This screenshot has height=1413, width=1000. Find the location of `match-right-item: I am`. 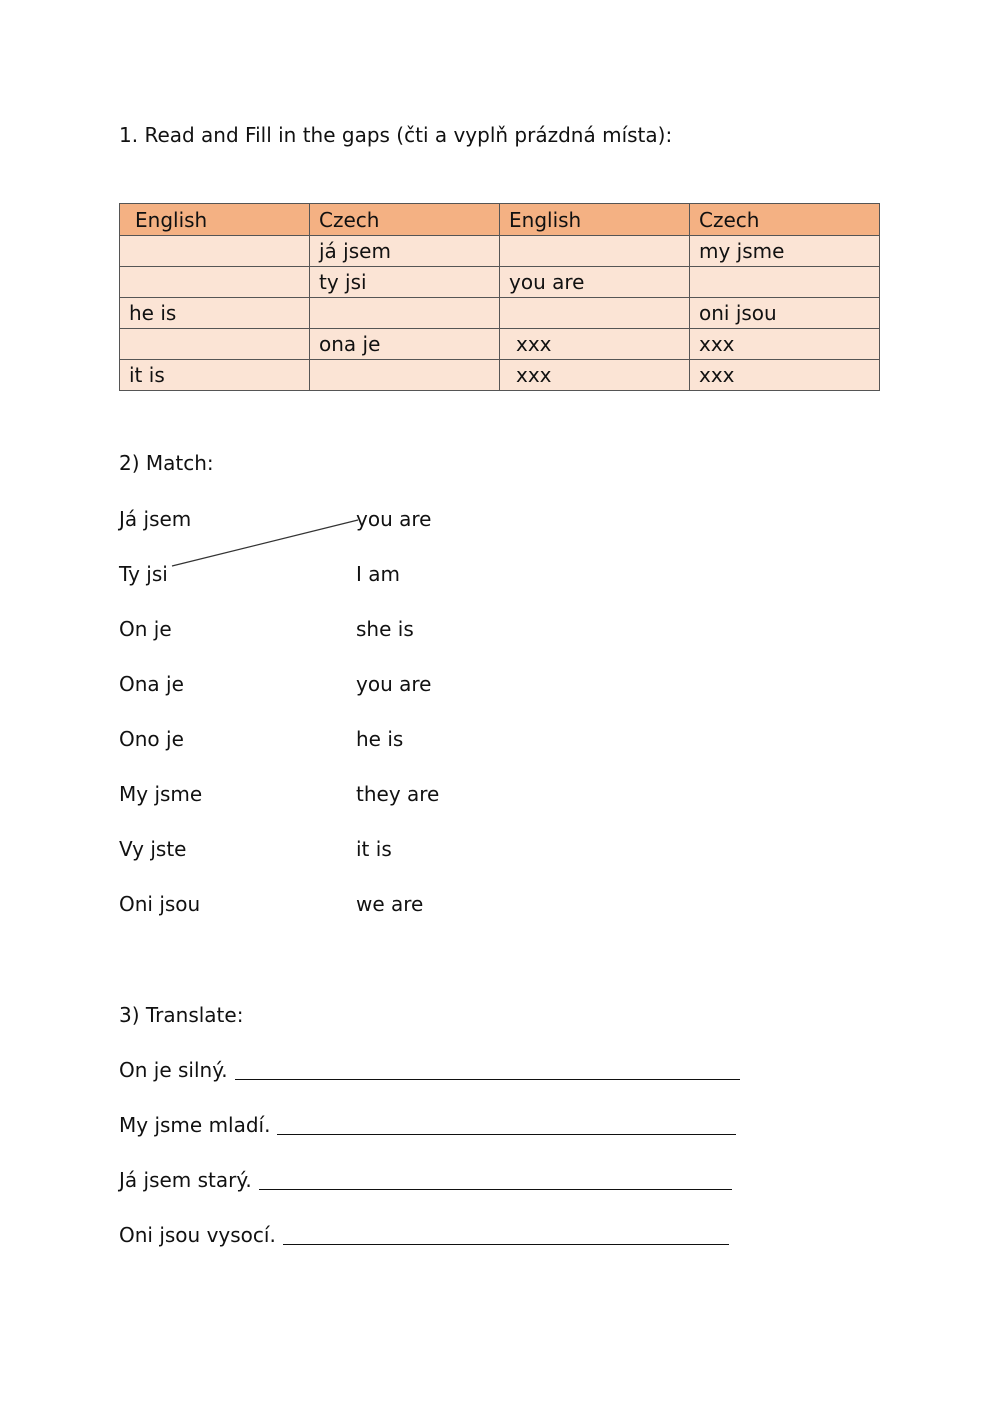

match-right-item: I am is located at coordinates (378, 574).